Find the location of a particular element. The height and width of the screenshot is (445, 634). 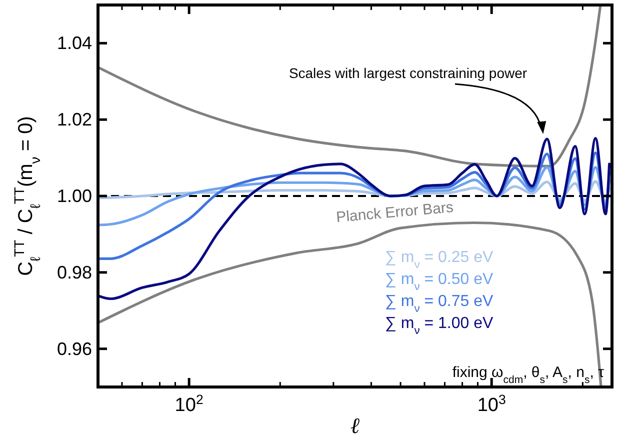

y-tick-label: 1.04 is located at coordinates (74, 43).